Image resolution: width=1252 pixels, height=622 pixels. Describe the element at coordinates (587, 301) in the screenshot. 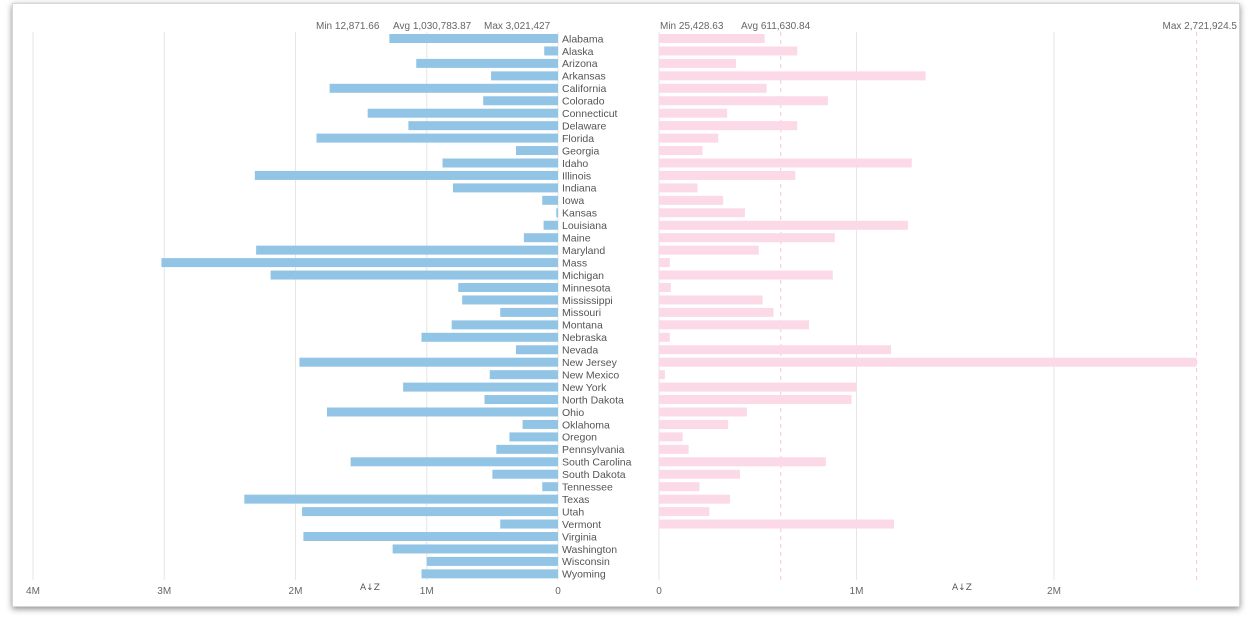

I see `state-label: Mississippi` at that location.